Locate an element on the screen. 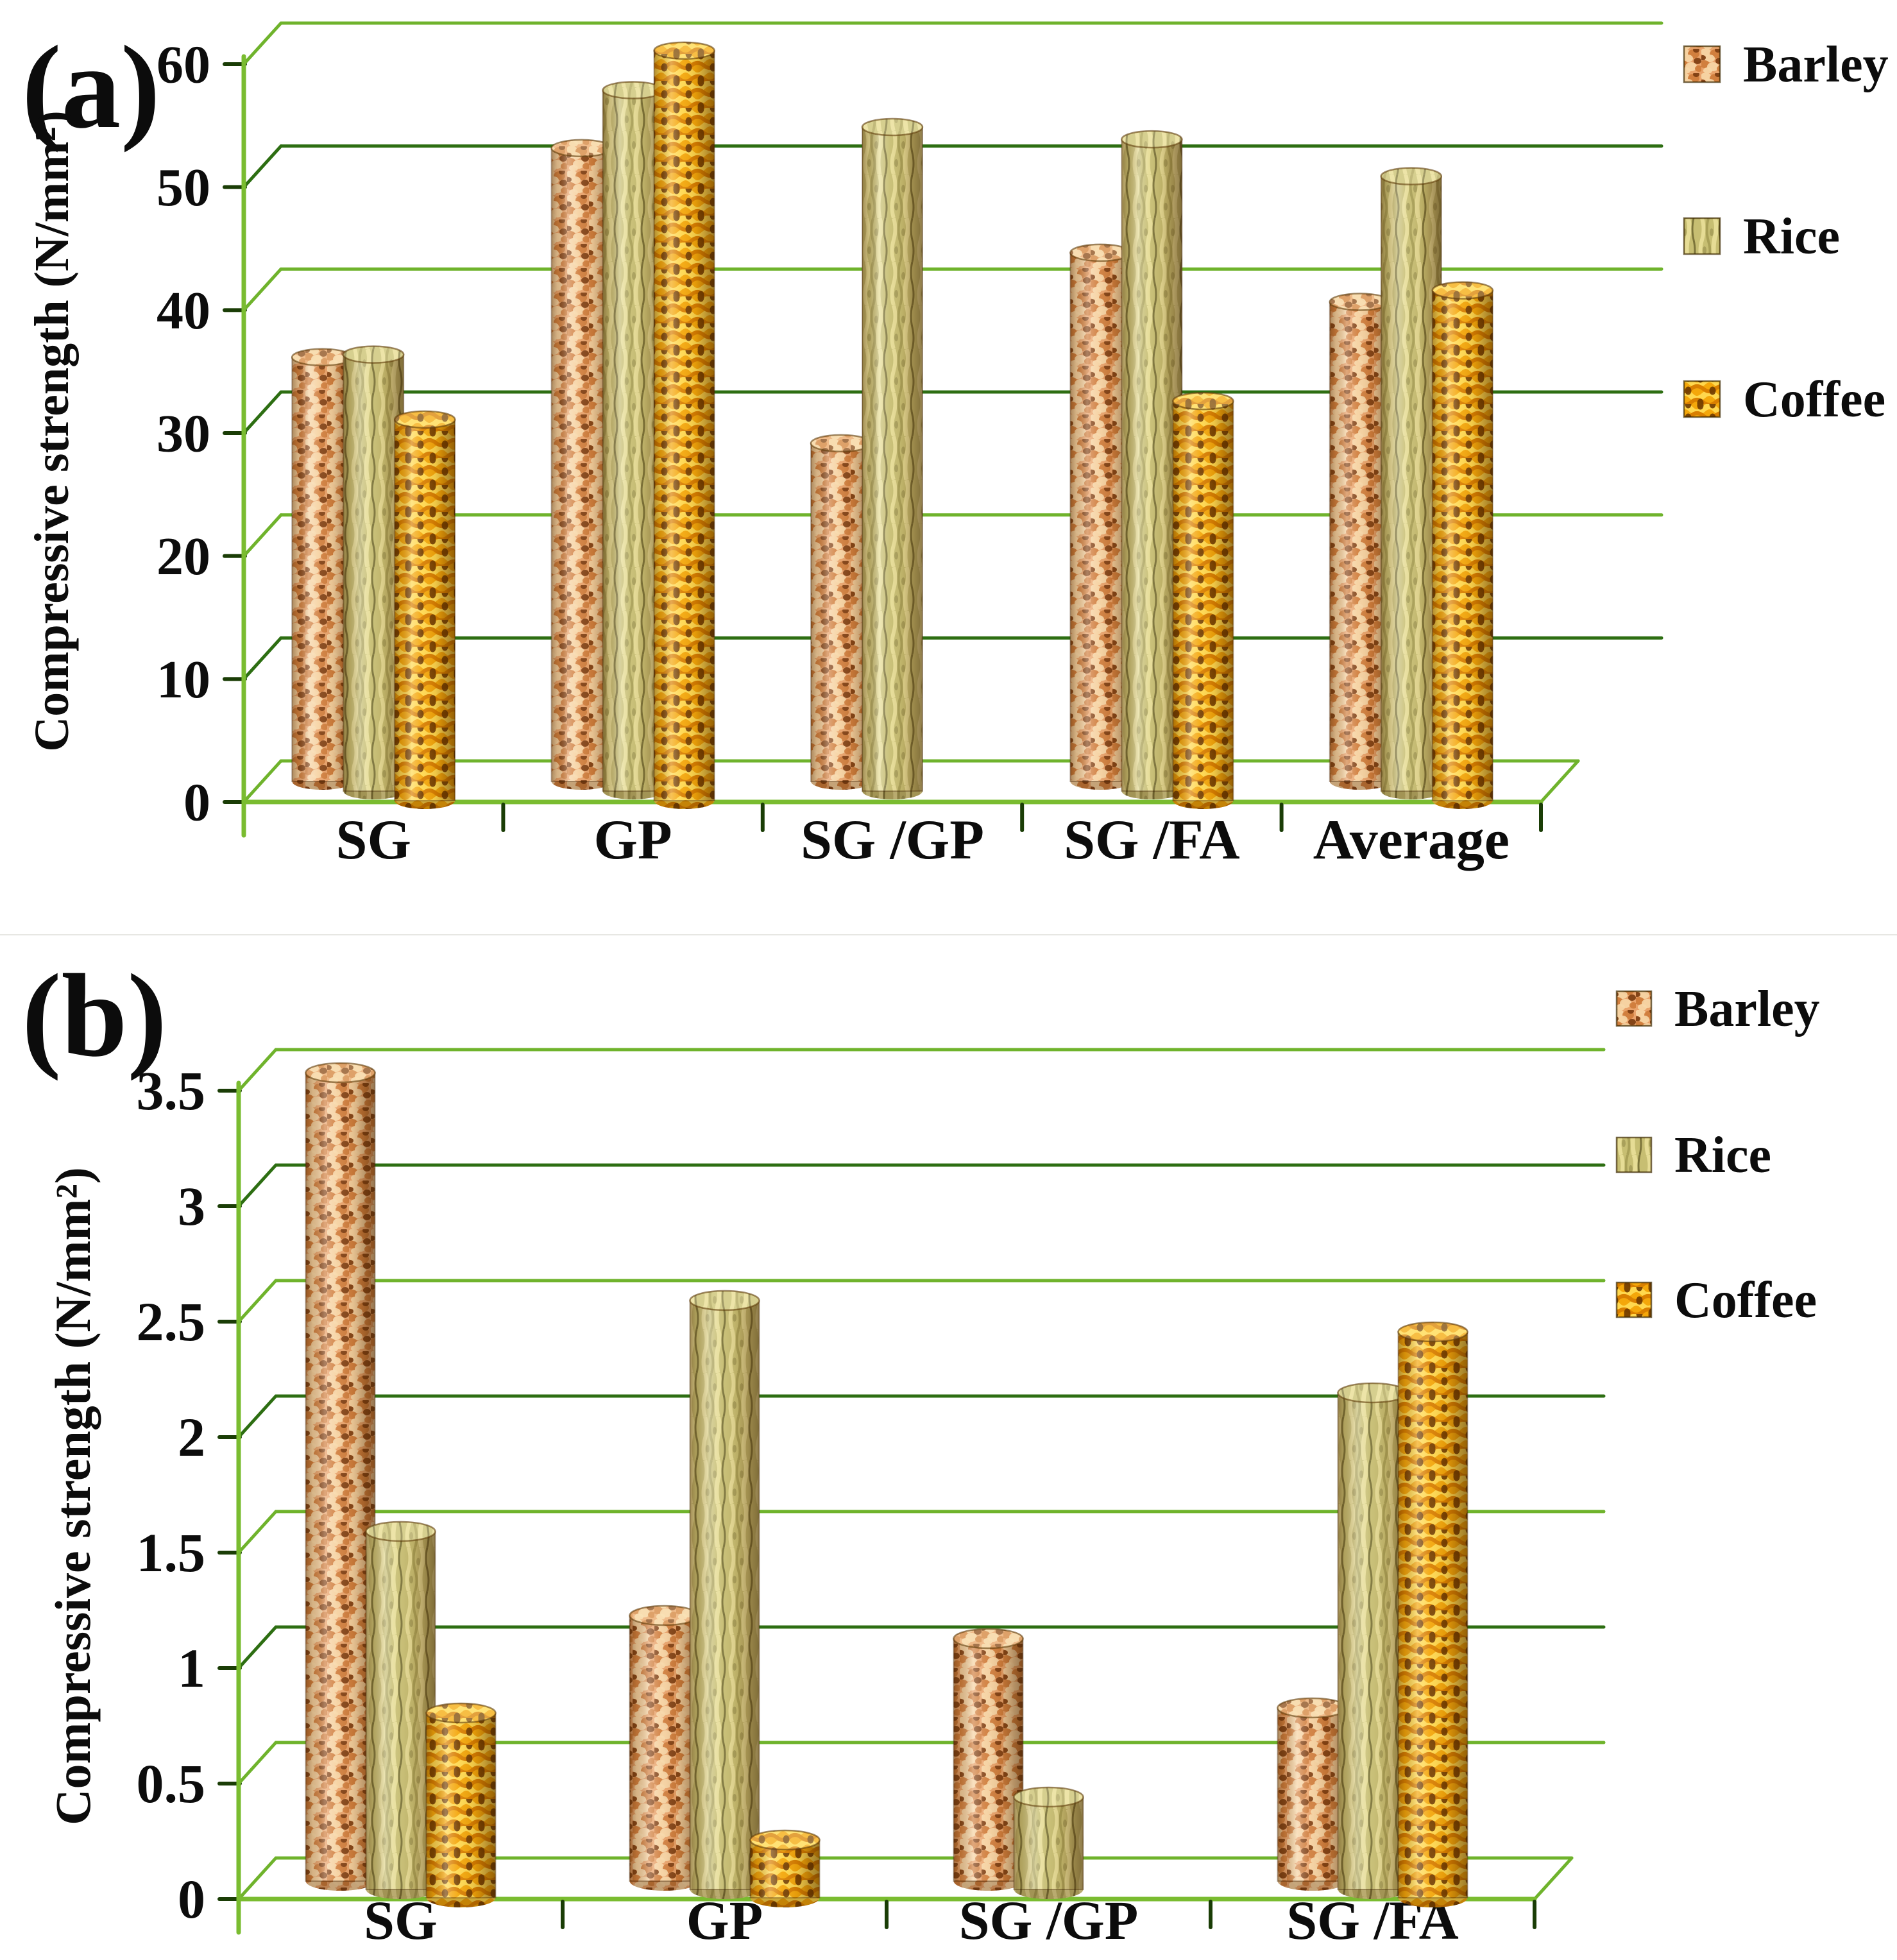 The image size is (1897, 1960). panel-label-b: (b) is located at coordinates (94, 1016).